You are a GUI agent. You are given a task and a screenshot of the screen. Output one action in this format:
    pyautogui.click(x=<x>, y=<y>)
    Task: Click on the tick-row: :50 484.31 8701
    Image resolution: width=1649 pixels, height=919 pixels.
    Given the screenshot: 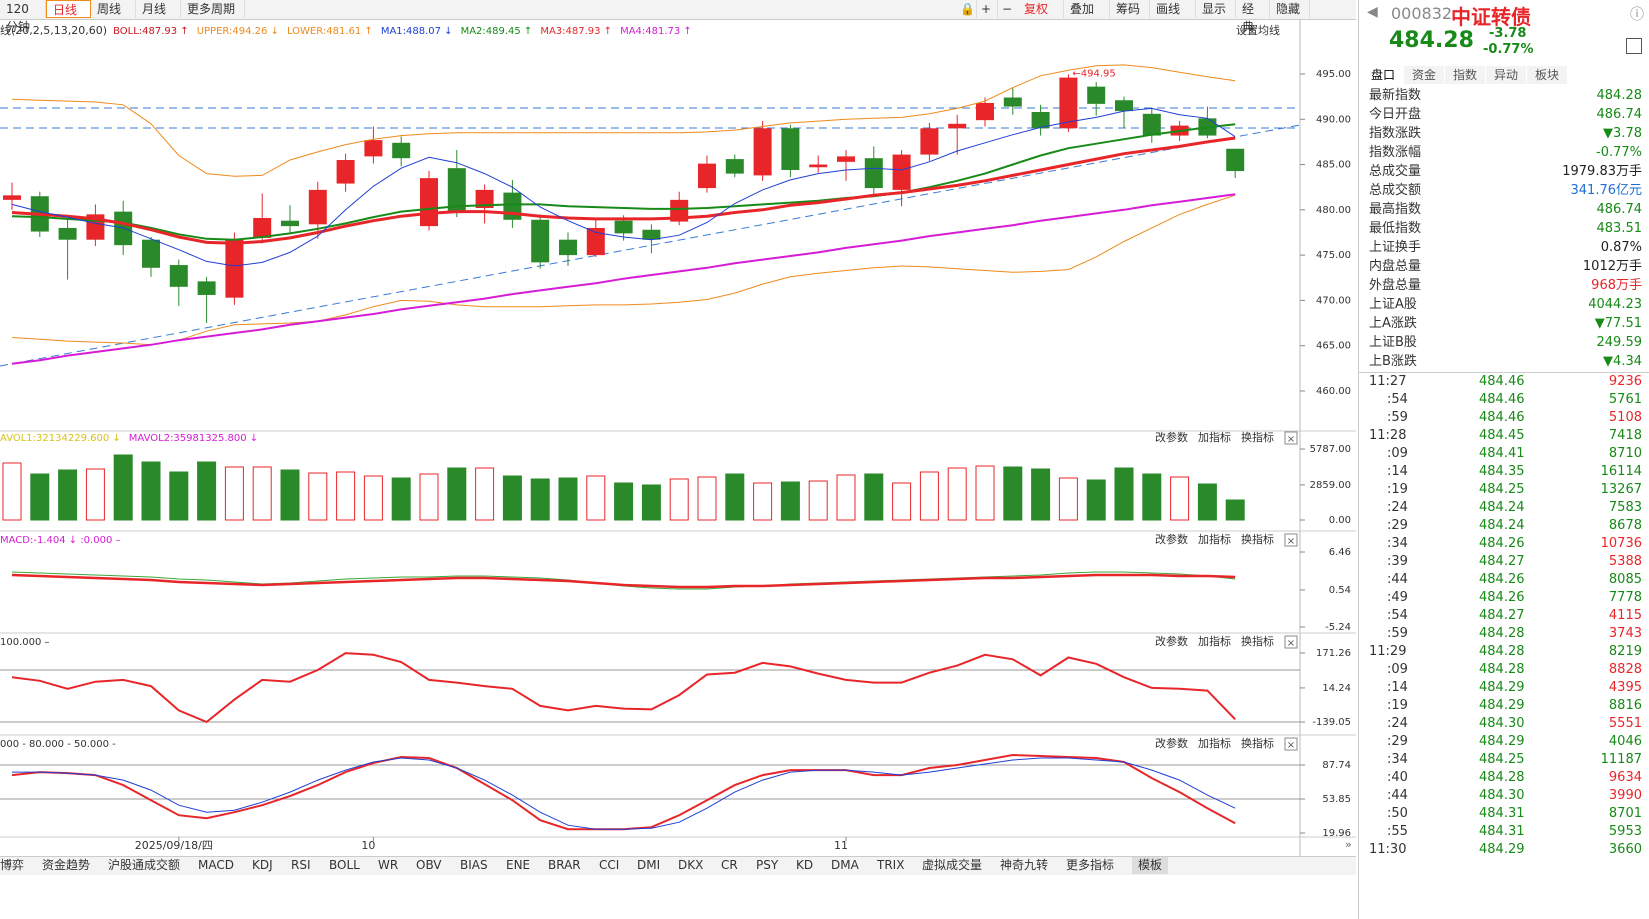 What is the action you would take?
    pyautogui.click(x=1504, y=814)
    